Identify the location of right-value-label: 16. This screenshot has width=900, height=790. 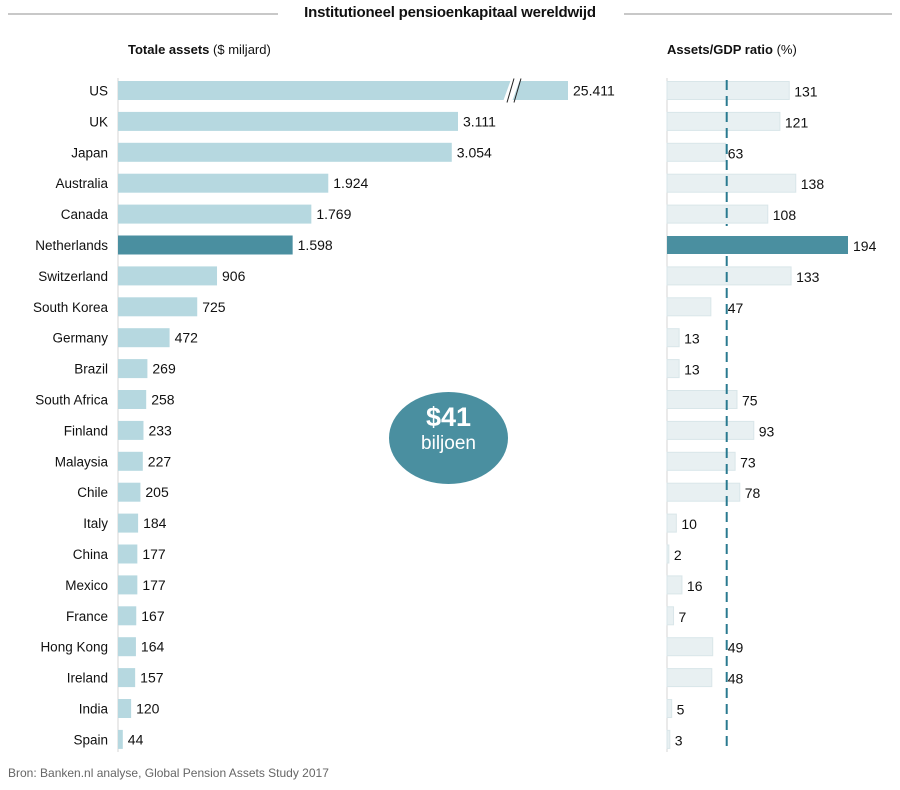
(695, 586).